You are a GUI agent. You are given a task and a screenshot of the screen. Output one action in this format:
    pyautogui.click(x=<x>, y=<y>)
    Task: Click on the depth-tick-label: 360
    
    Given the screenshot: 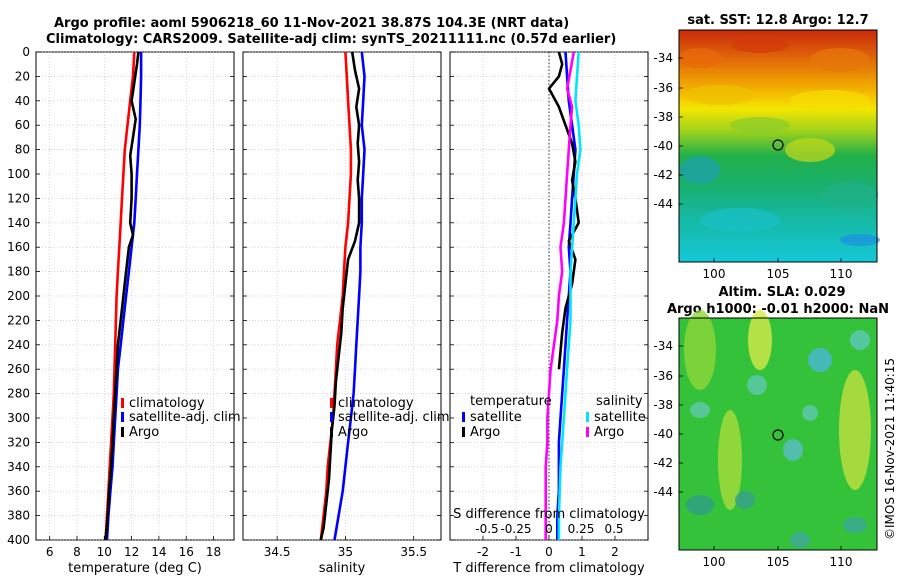 What is the action you would take?
    pyautogui.click(x=18, y=491)
    